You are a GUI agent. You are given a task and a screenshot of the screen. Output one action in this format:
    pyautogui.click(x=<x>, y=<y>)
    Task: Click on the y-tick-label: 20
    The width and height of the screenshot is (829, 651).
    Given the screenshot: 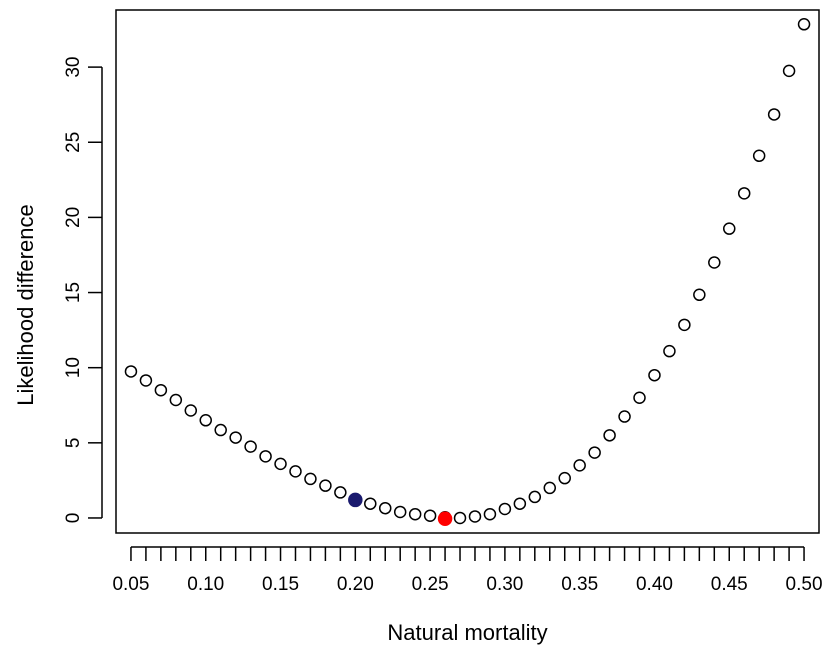 What is the action you would take?
    pyautogui.click(x=73, y=217)
    